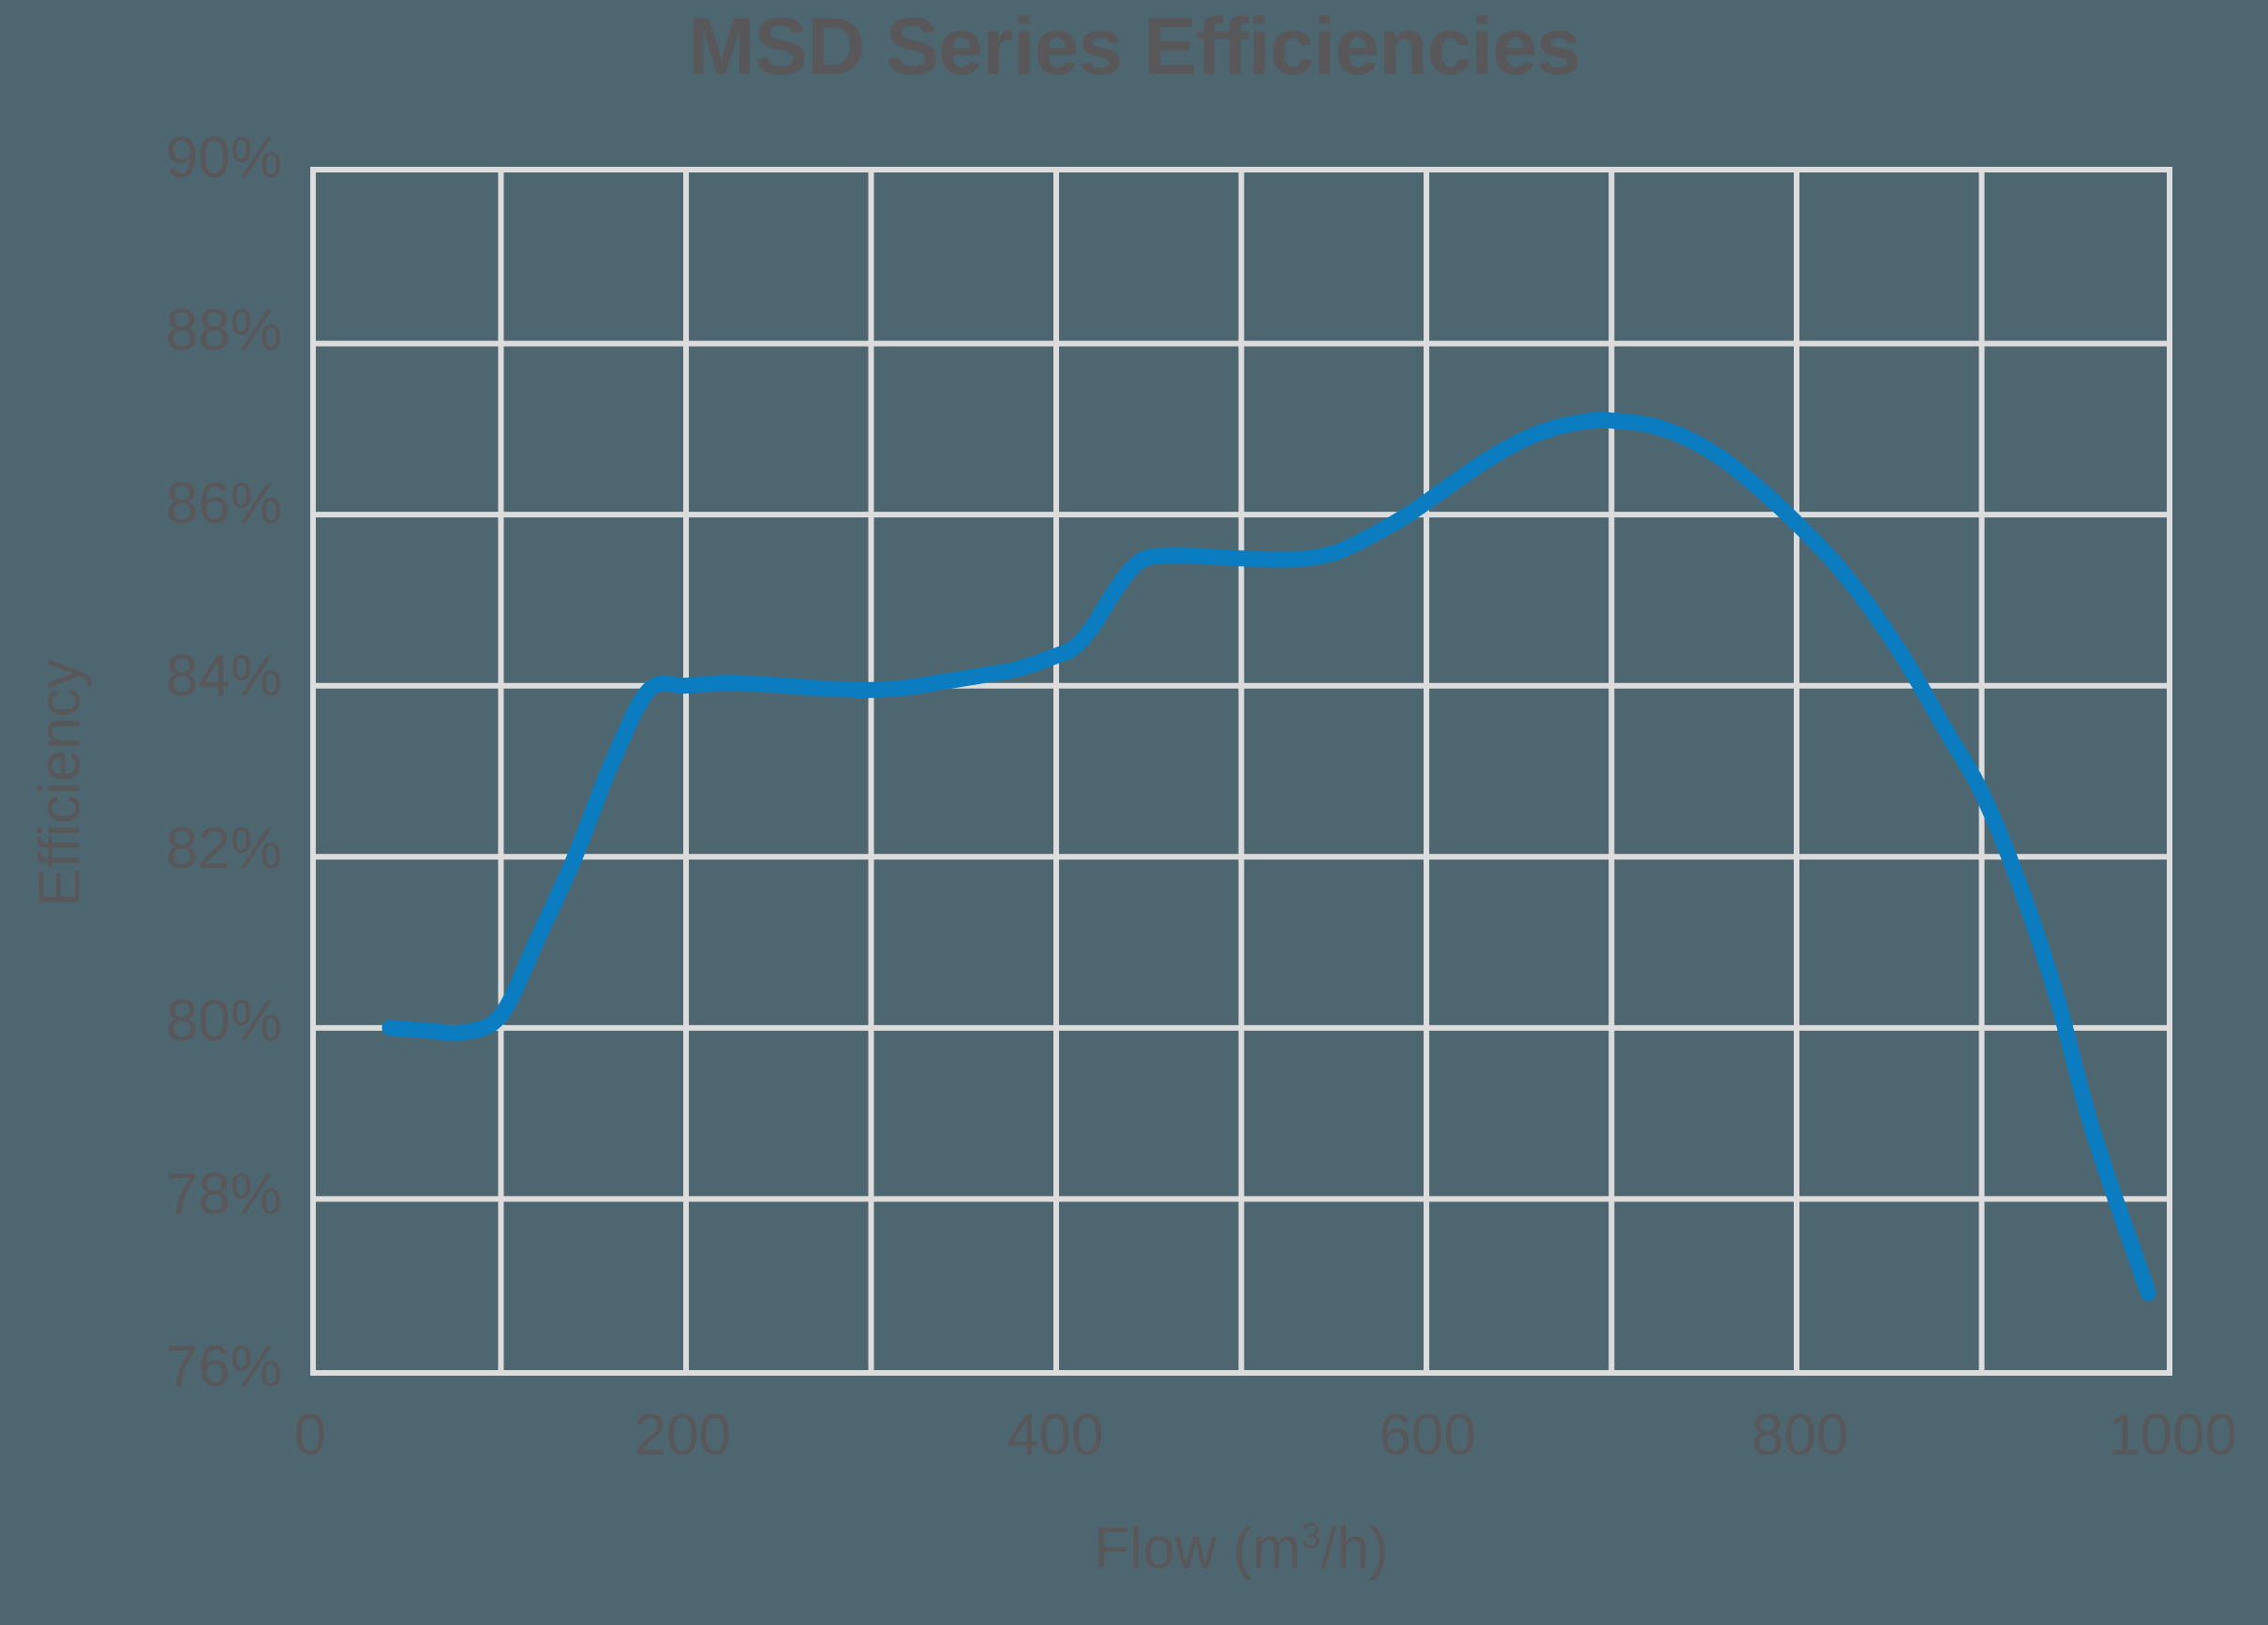 This screenshot has width=2268, height=1625. I want to click on y-axis-tick-label: 78%, so click(224, 1194).